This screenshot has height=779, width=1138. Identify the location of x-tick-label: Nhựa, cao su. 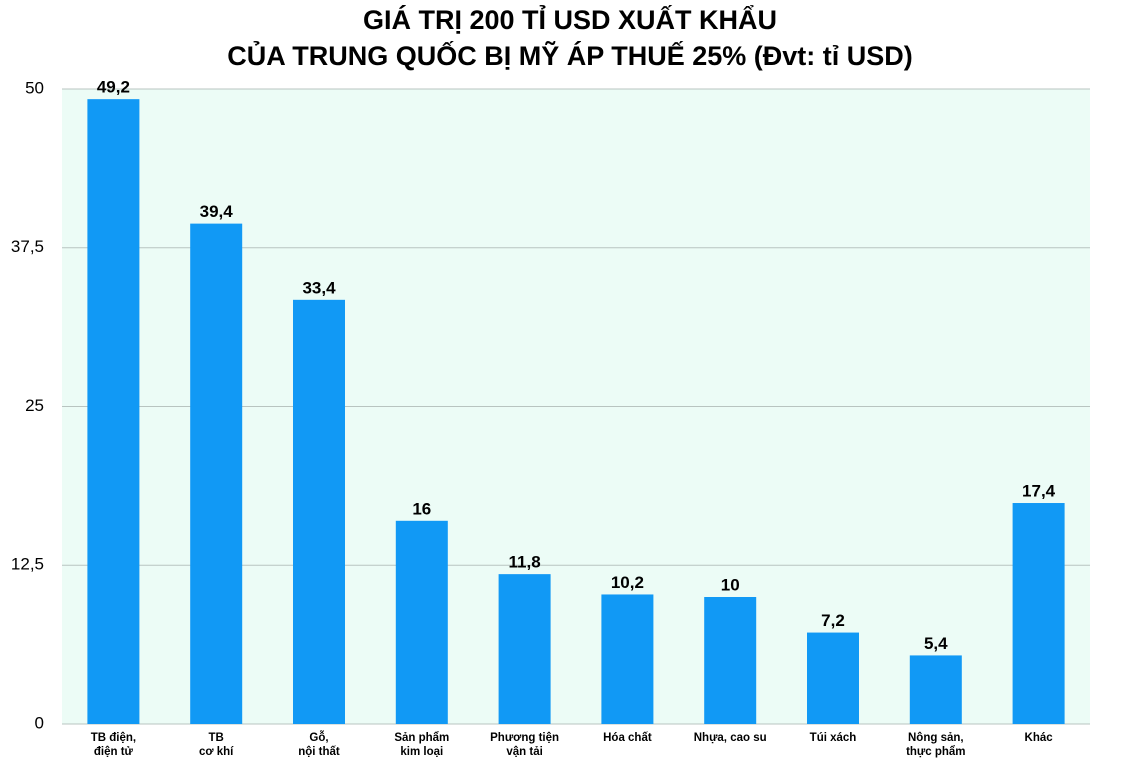
(730, 738).